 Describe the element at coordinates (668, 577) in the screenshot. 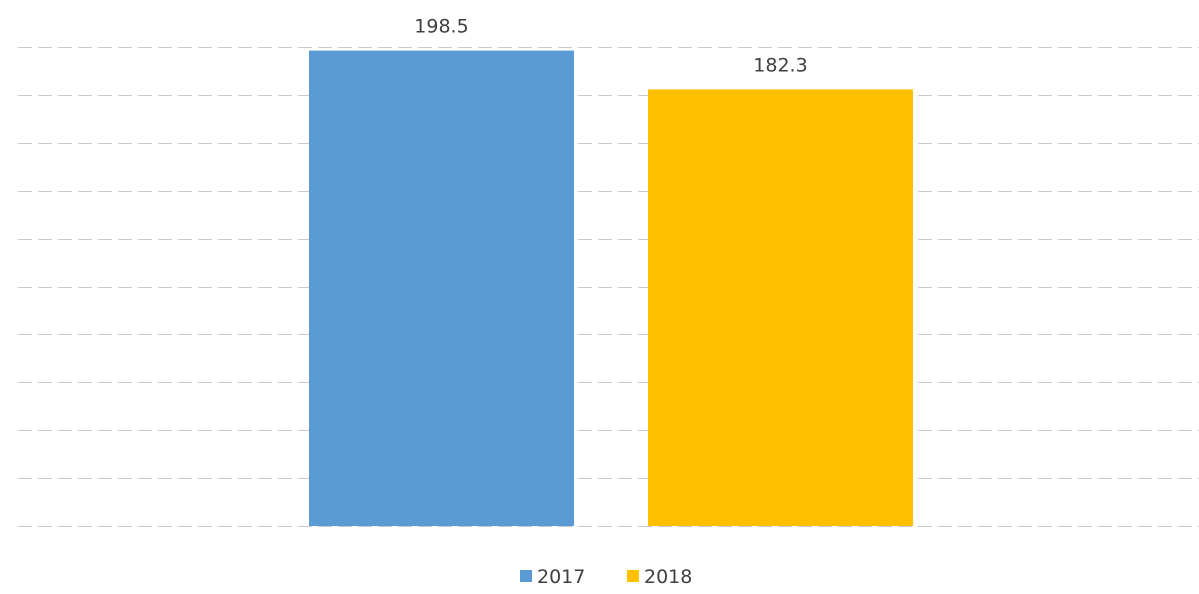

I see `legend-label-2018: 2018` at that location.